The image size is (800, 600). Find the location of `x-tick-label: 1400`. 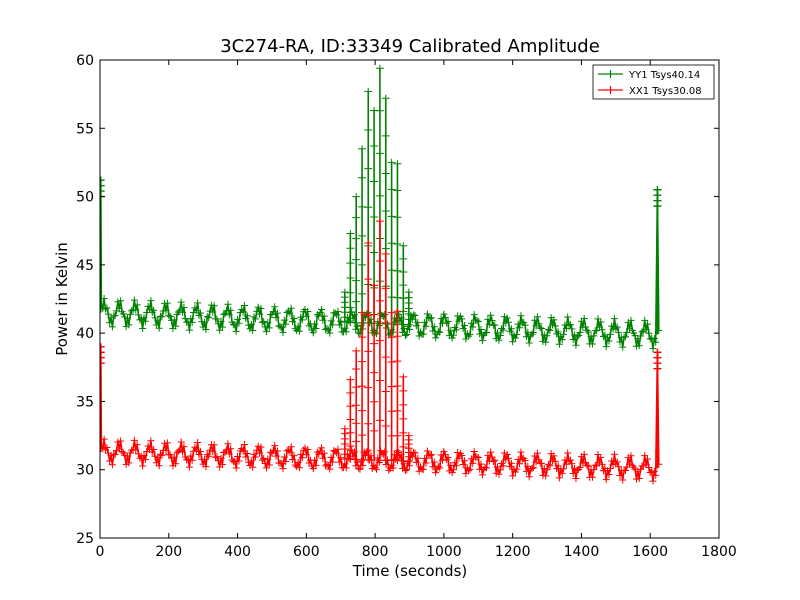

x-tick-label: 1400 is located at coordinates (582, 552).